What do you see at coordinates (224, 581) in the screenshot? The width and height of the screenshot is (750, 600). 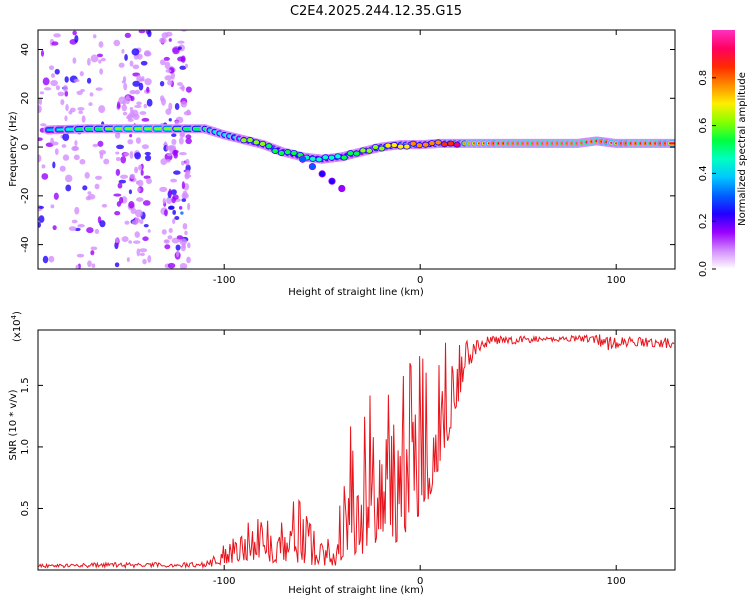 I see `x-tick-label: -100` at bounding box center [224, 581].